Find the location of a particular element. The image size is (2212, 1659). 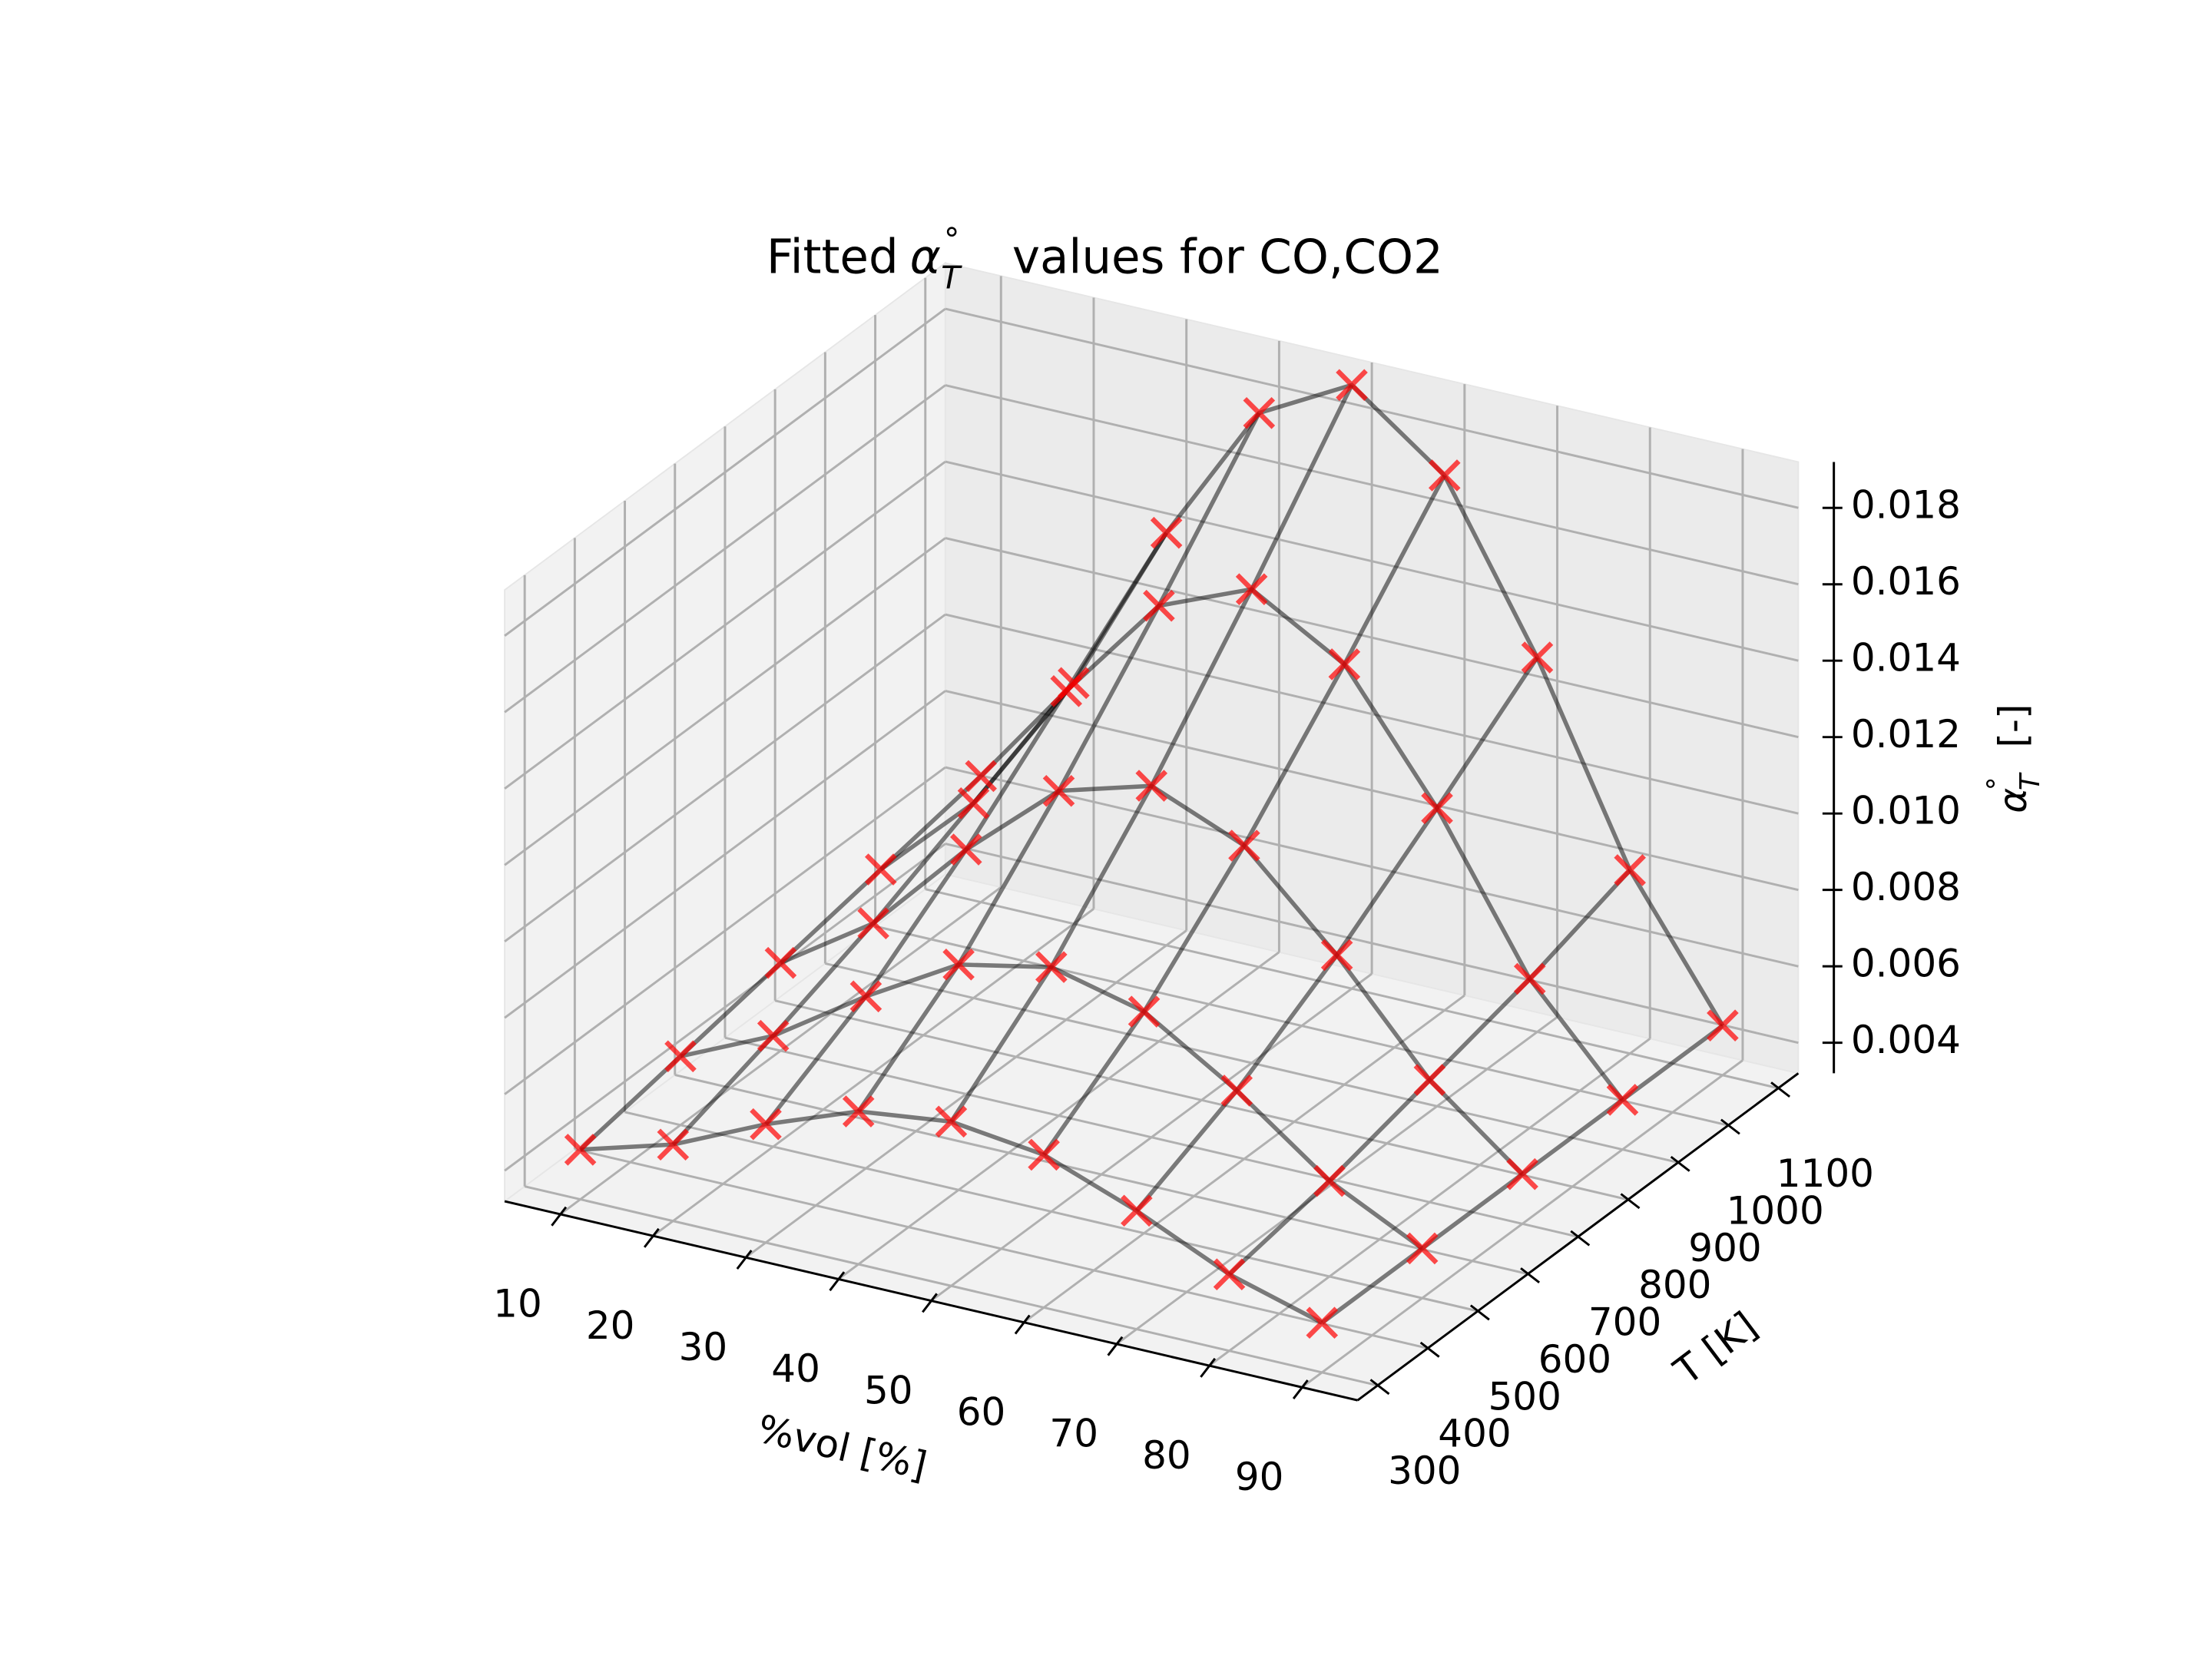

y-tick-label: 1100 is located at coordinates (1825, 1173).